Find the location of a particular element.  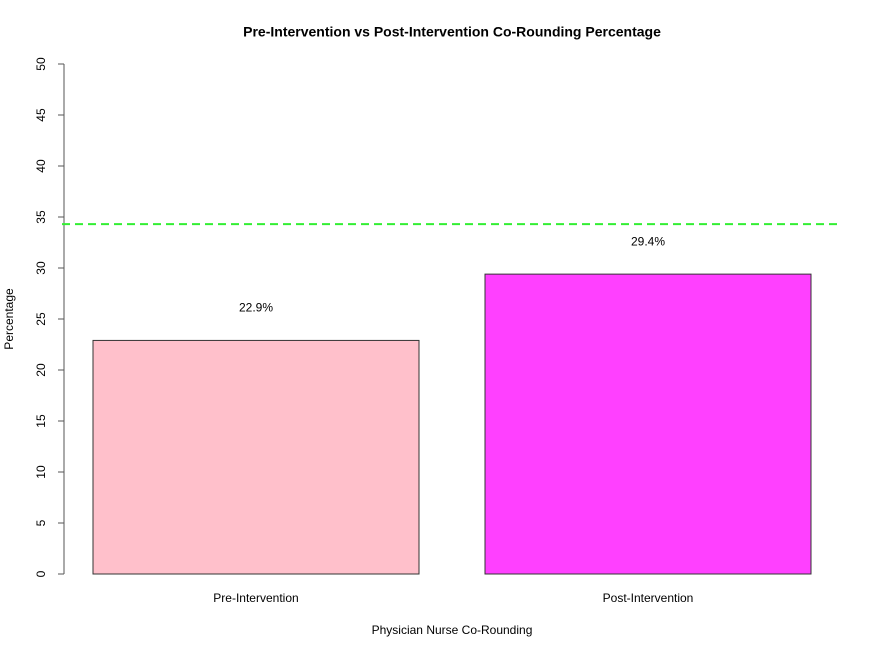

y-tick-label: 45 is located at coordinates (41, 115).